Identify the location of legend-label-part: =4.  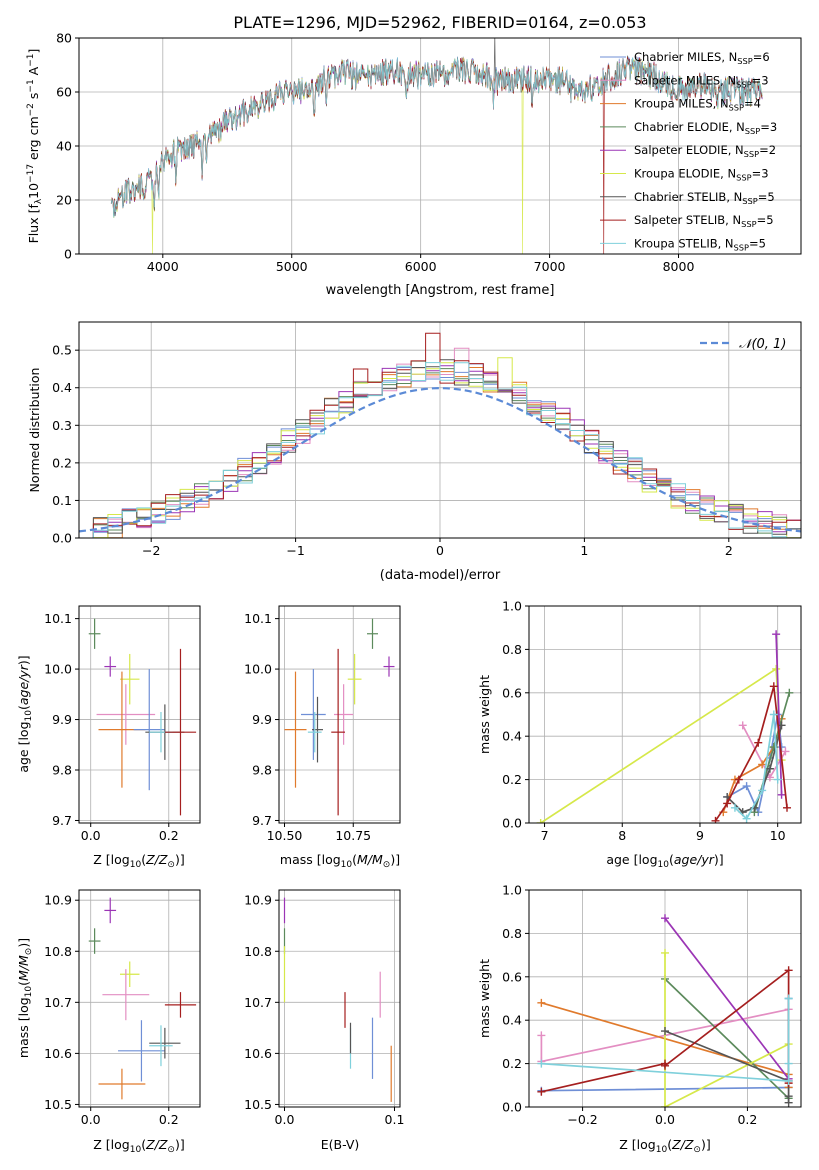
(752, 104).